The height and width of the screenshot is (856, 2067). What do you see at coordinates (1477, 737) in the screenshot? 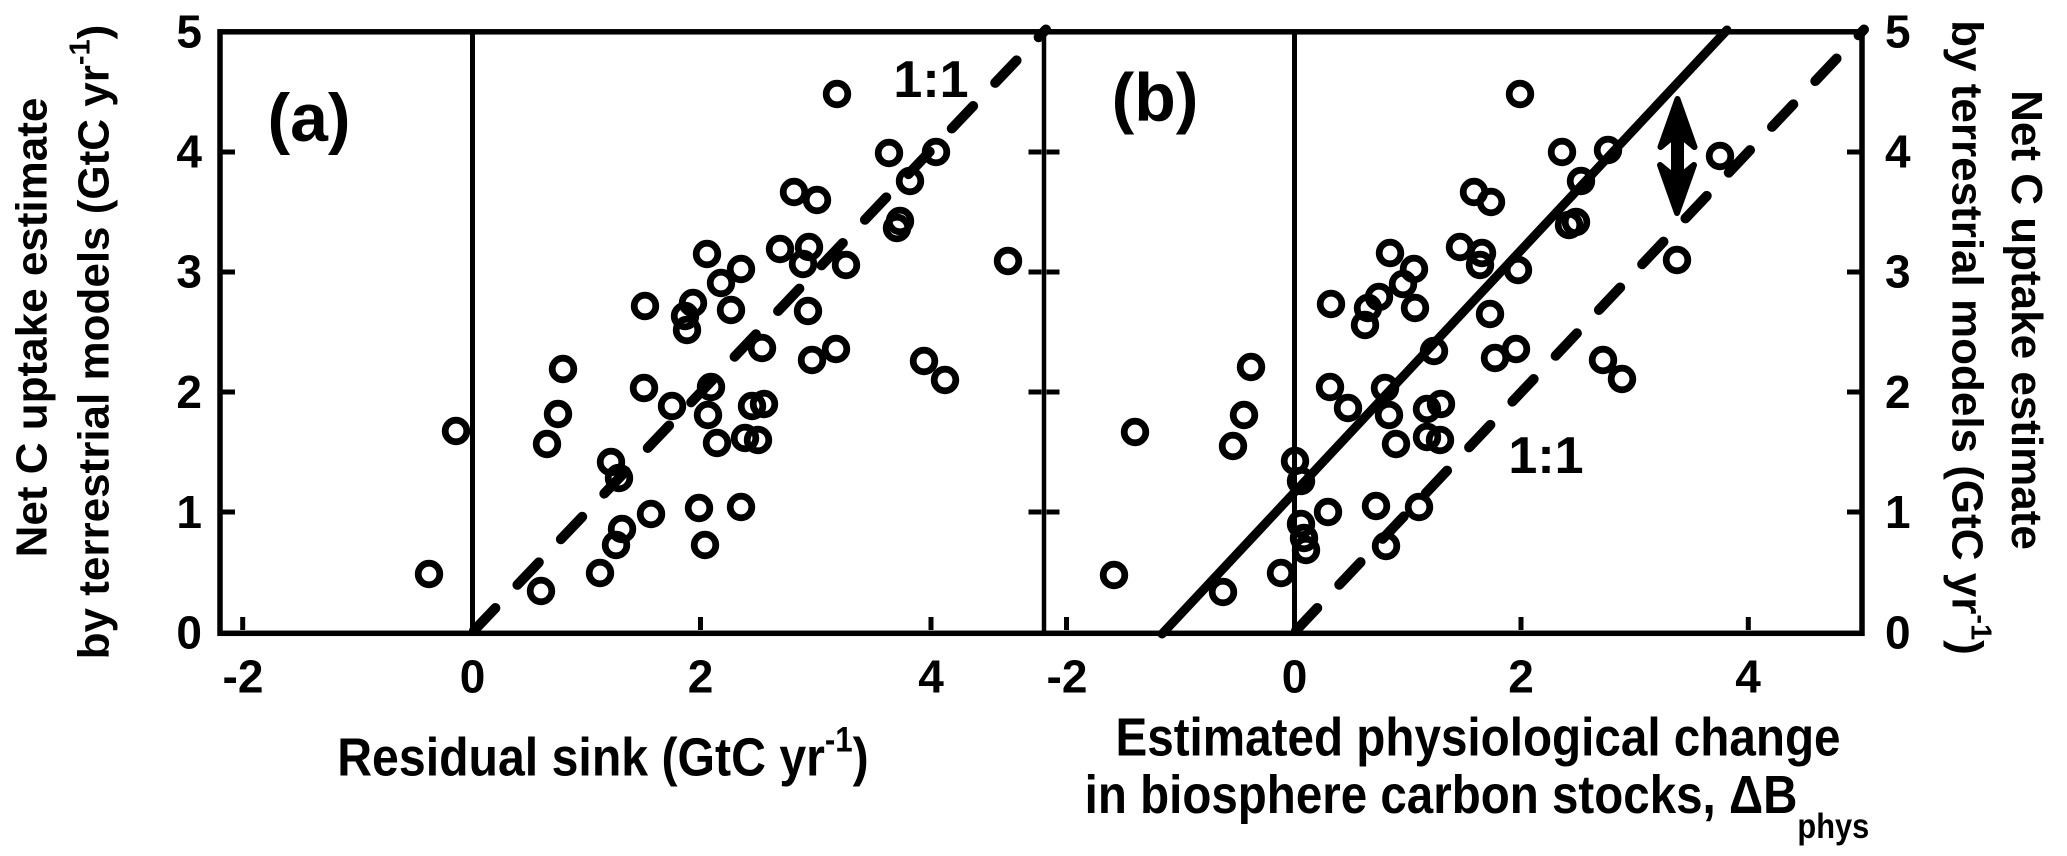
I see `svg-text: Estimated physiological change` at bounding box center [1477, 737].